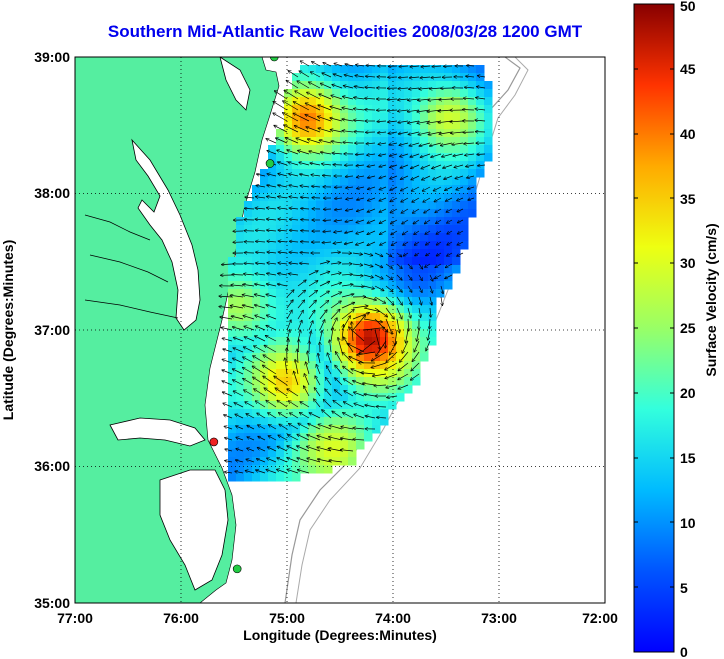  Describe the element at coordinates (688, 263) in the screenshot. I see `colorbar-tick-label: 30` at that location.